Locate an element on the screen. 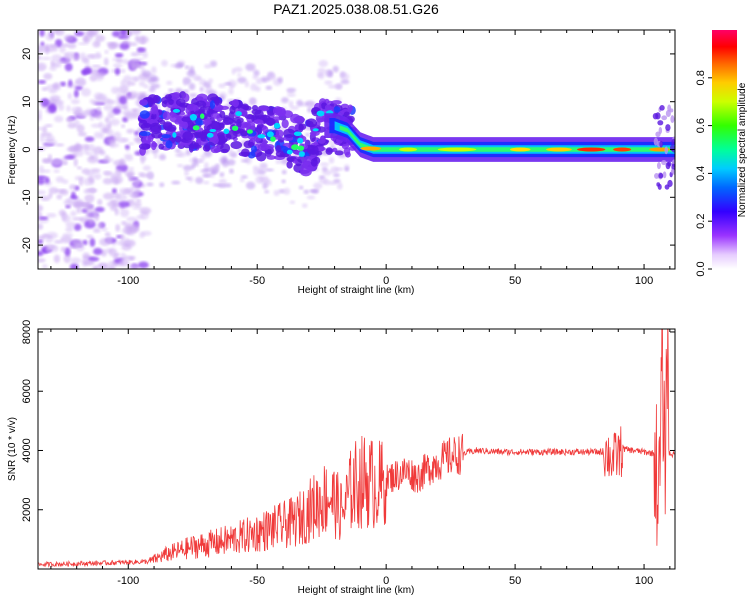 The height and width of the screenshot is (605, 750). colorbar-tick-label: 0.2 is located at coordinates (701, 221).